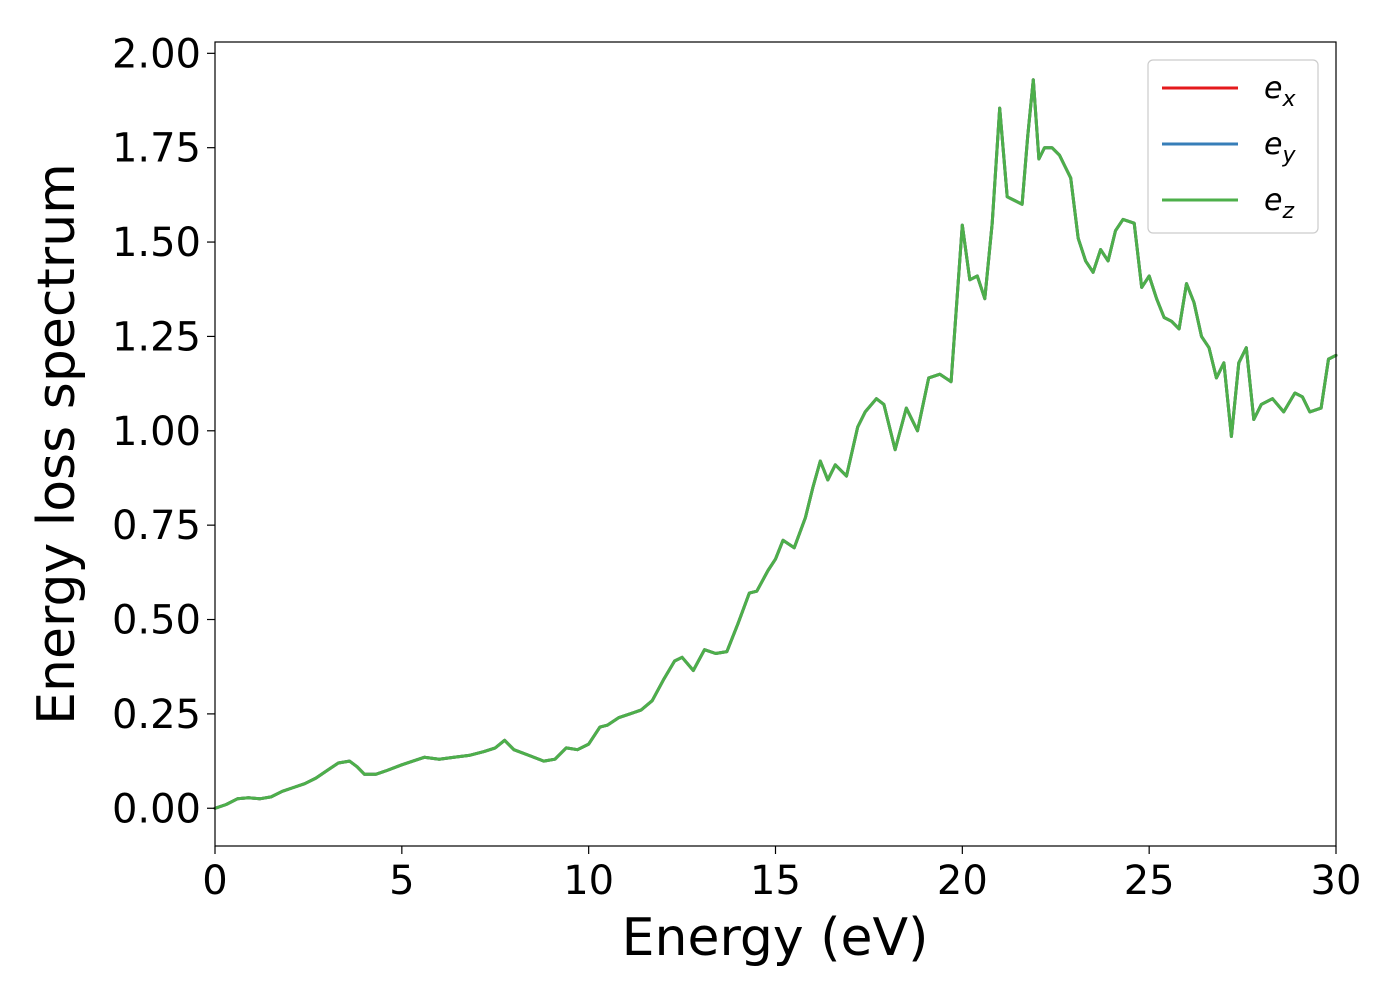 Image resolution: width=1400 pixels, height=1000 pixels. What do you see at coordinates (1149, 881) in the screenshot?
I see `x-tick-label: 25` at bounding box center [1149, 881].